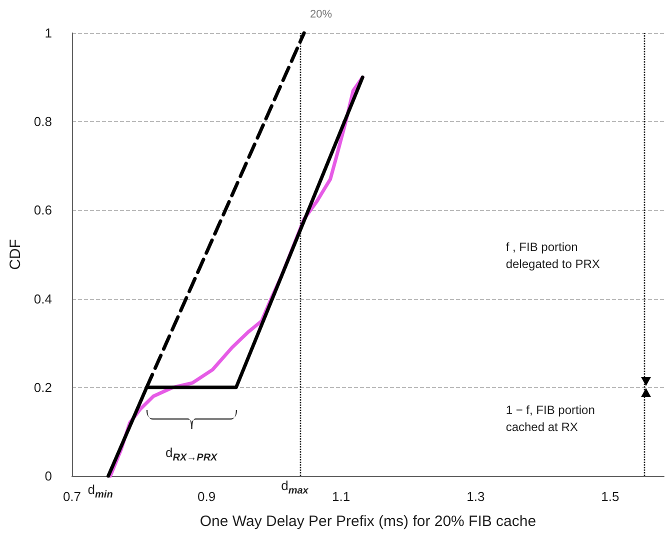 The width and height of the screenshot is (665, 536). I want to click on y-tick-label: 0, so click(48, 476).